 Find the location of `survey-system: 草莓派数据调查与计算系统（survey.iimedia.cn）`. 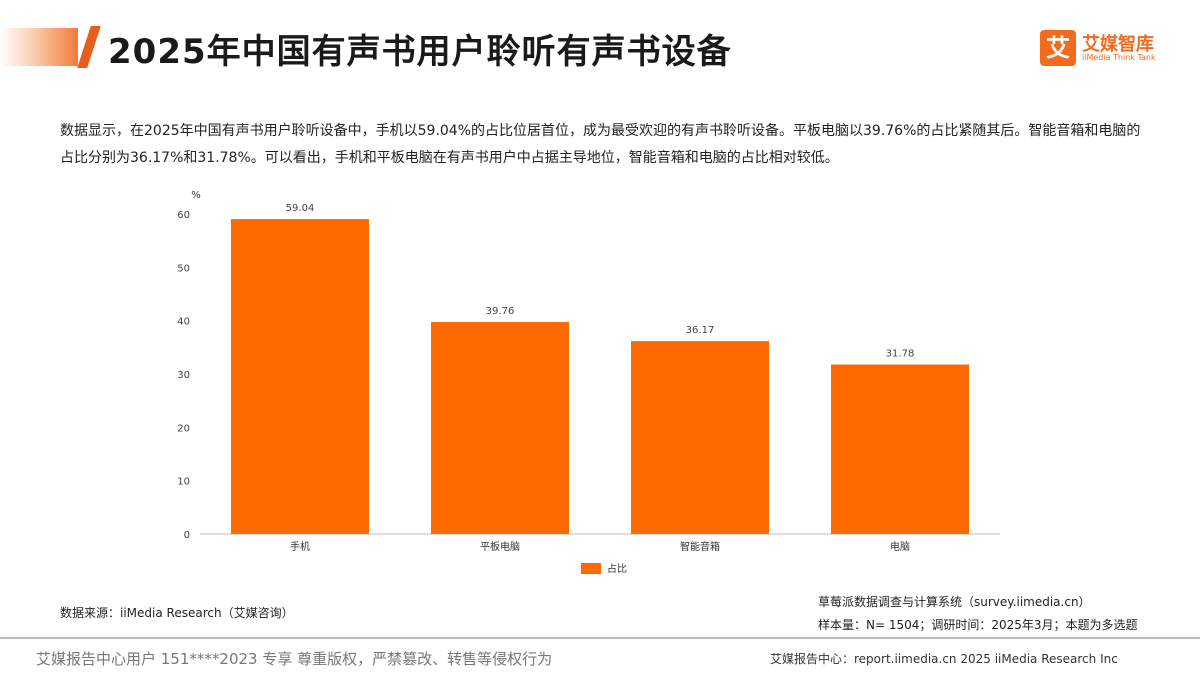

survey-system: 草莓派数据调查与计算系统（survey.iimedia.cn） is located at coordinates (954, 602).